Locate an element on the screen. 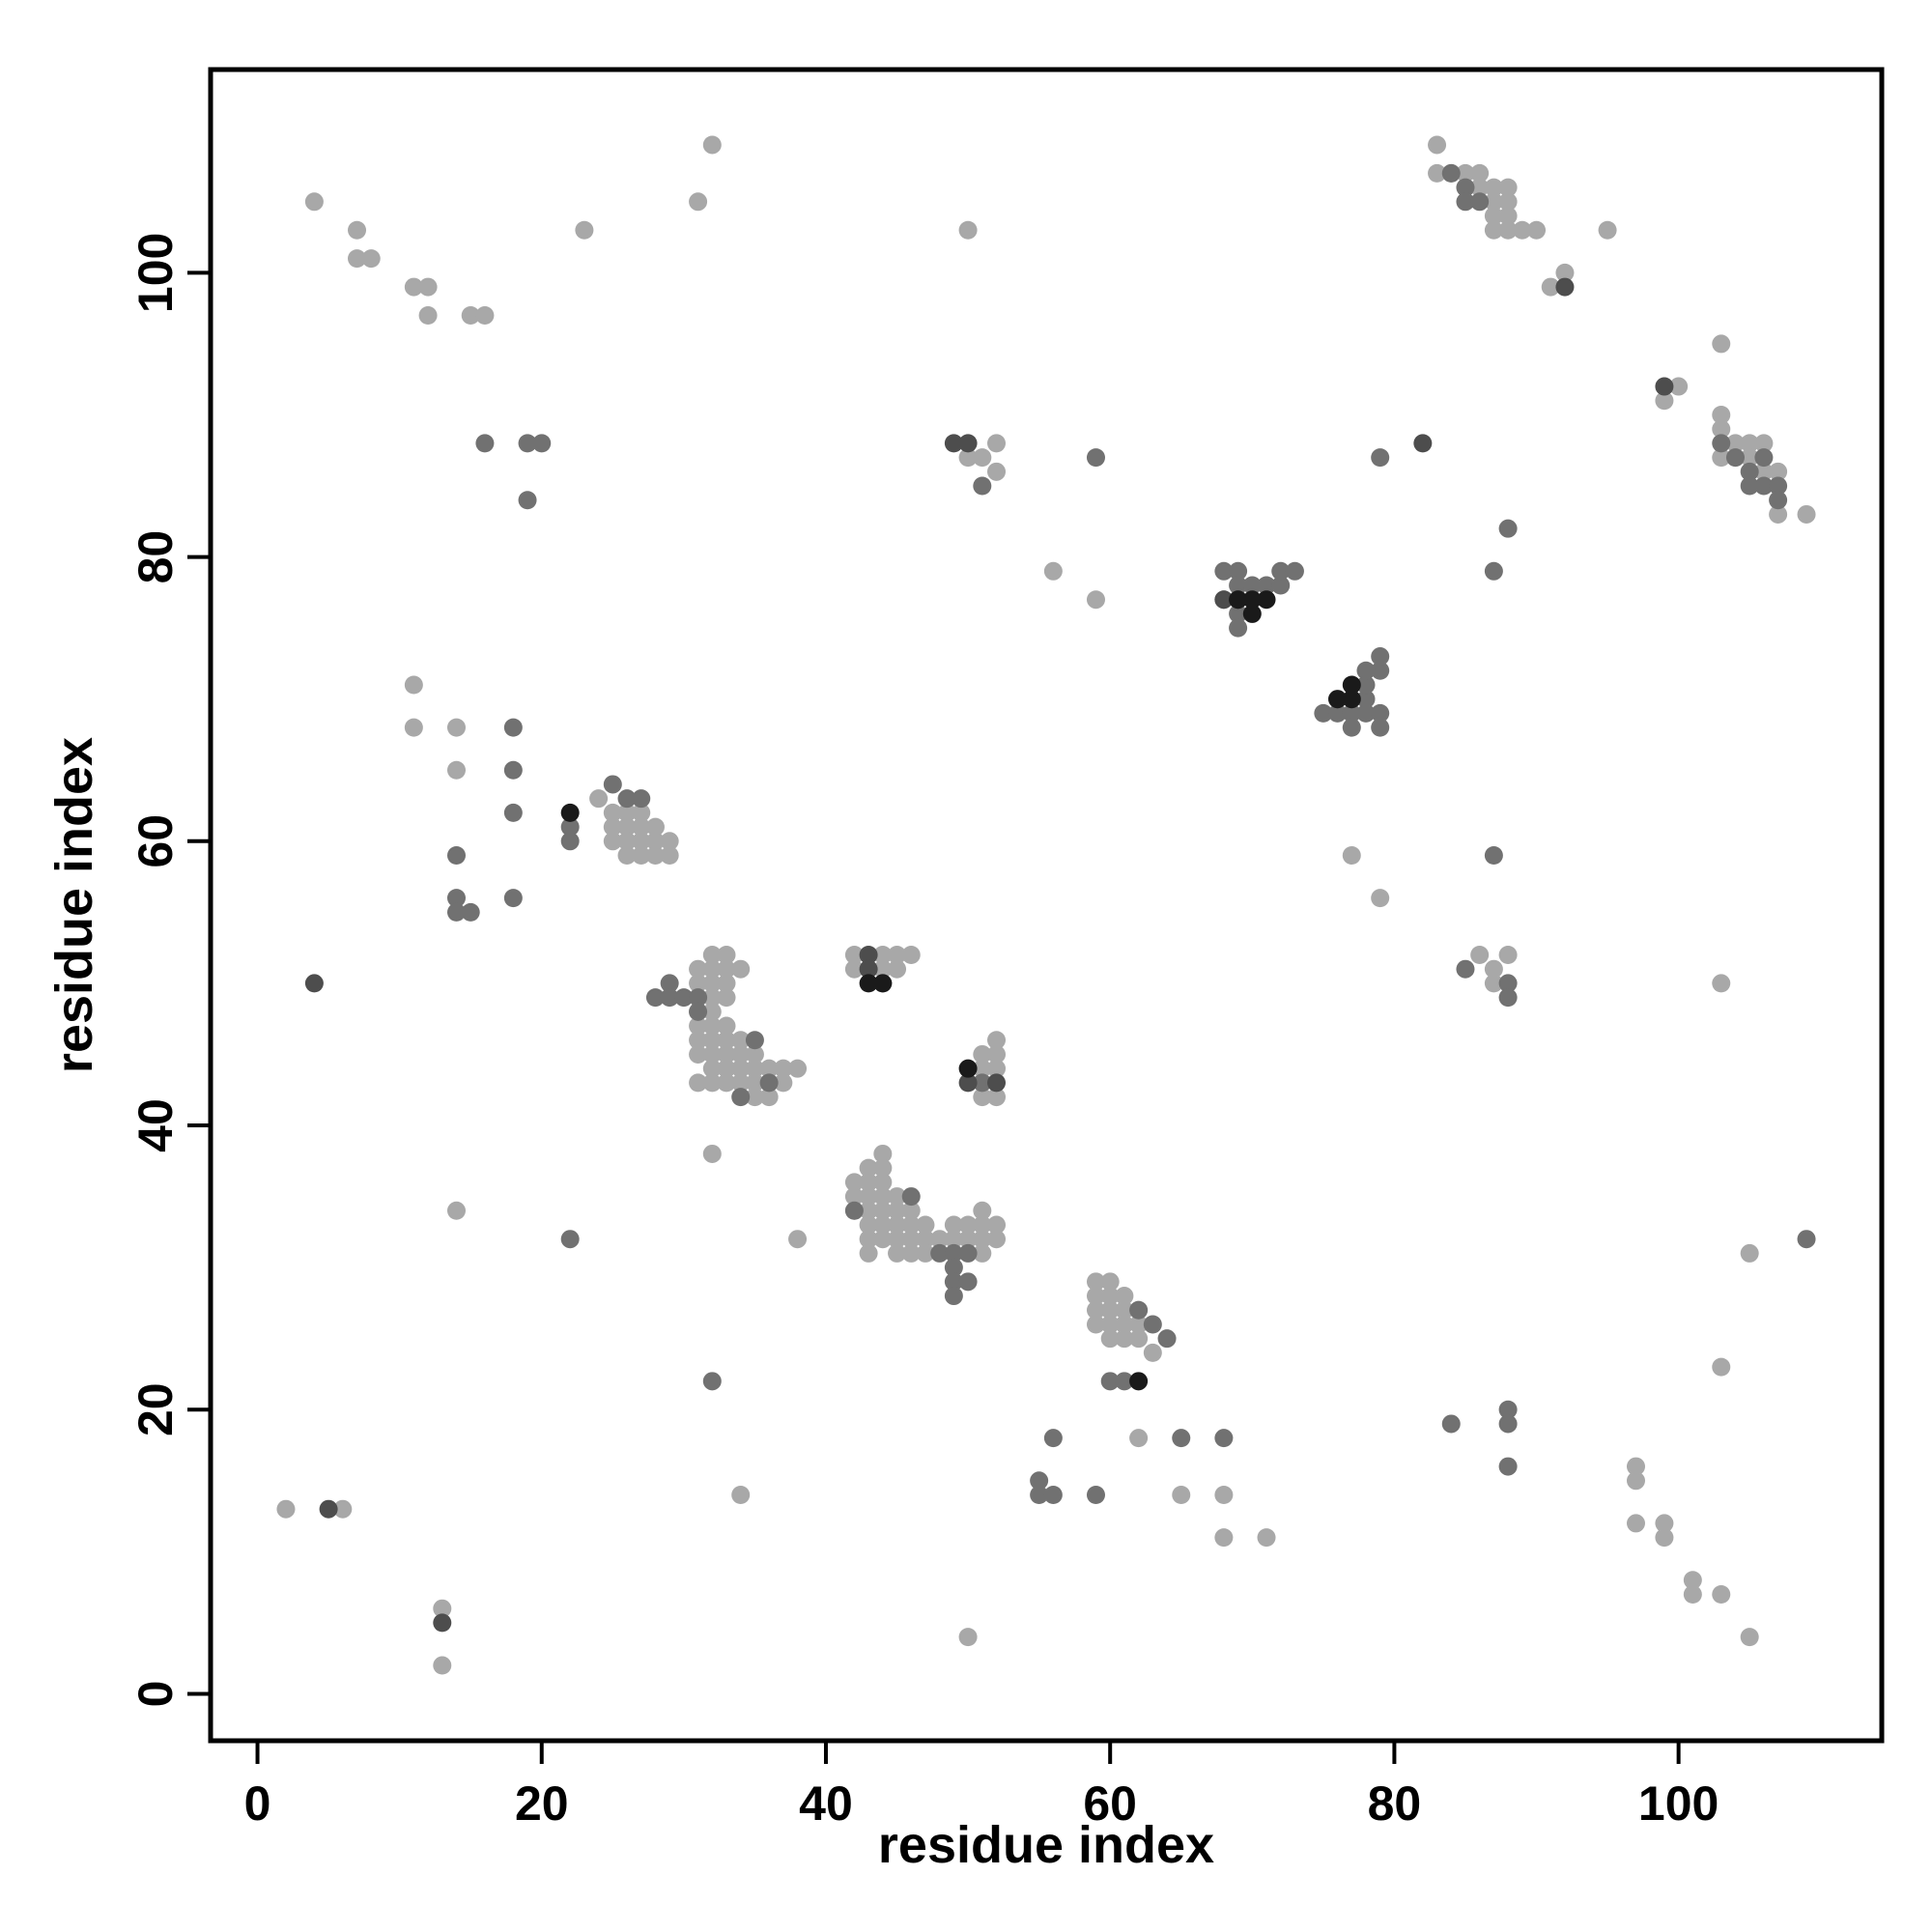  y-tick-label: 60 is located at coordinates (155, 841).